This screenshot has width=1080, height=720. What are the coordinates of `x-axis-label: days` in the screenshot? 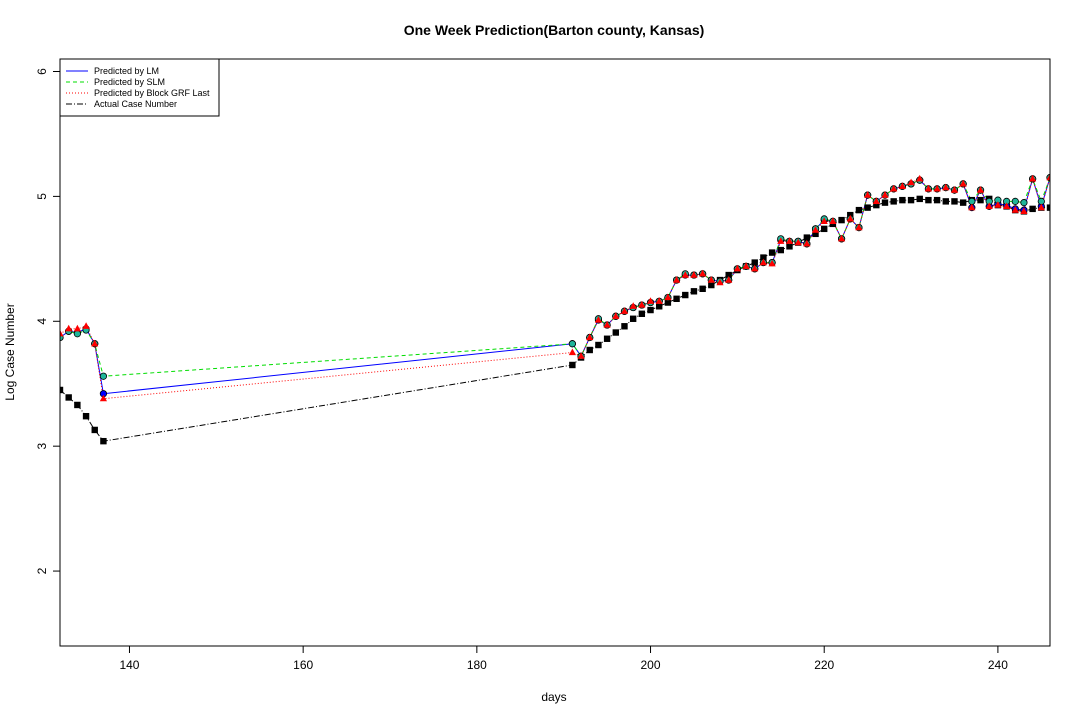 It's located at (553, 697).